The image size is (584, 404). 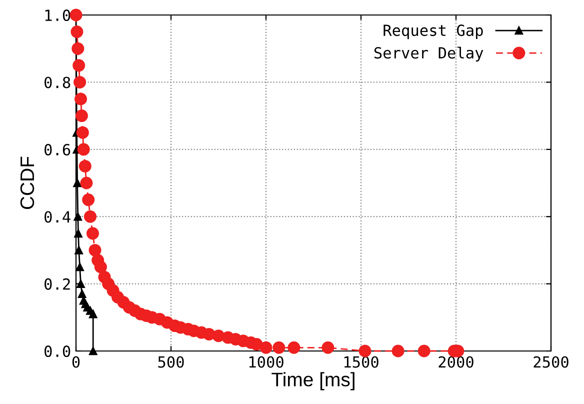 I want to click on y-tick-label: 0.0, so click(x=57, y=352).